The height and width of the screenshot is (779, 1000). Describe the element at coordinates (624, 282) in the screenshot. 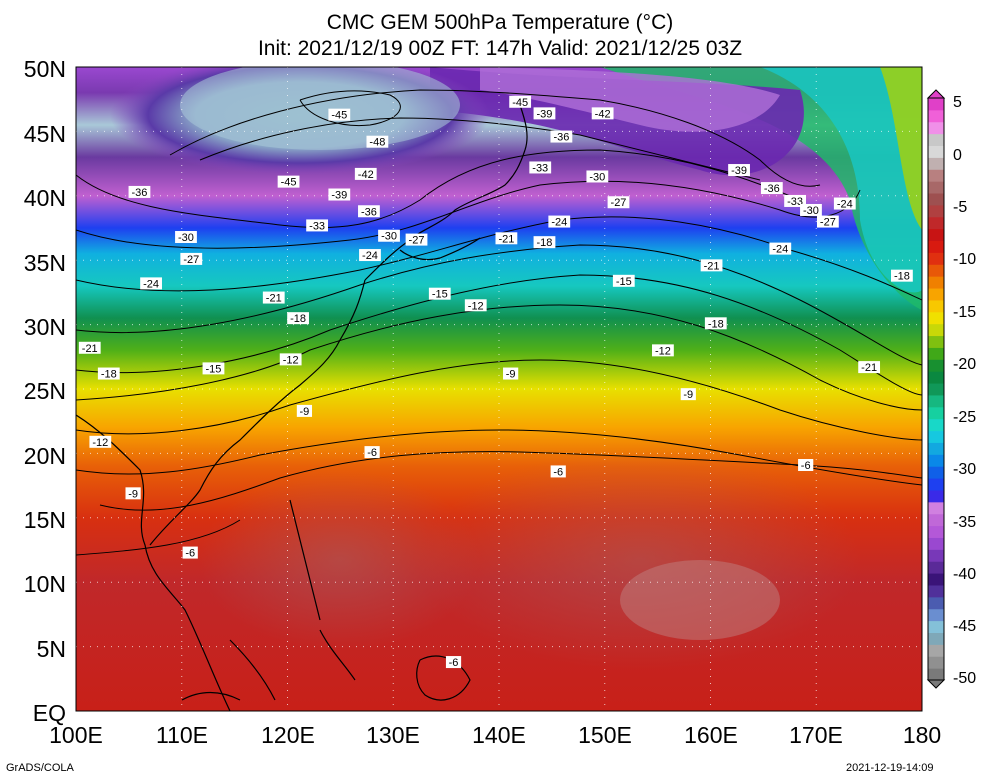

I see `contour-label: -15` at that location.